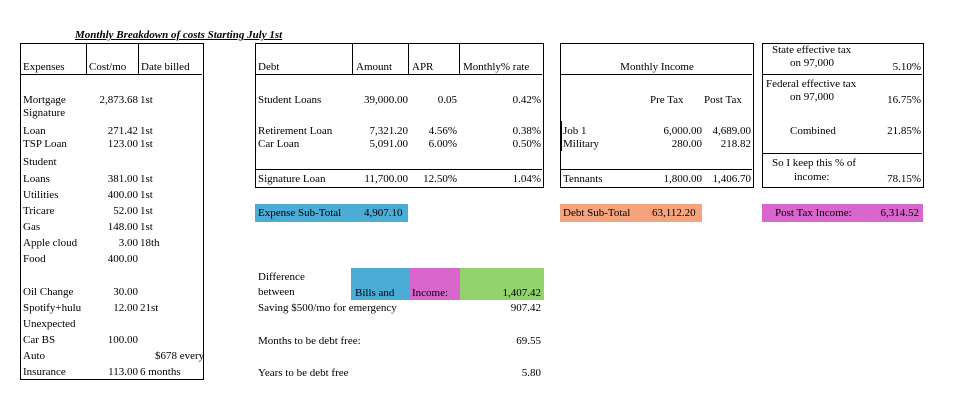 This screenshot has width=958, height=402. Describe the element at coordinates (122, 340) in the screenshot. I see `expense-row-cost: 100.00` at that location.